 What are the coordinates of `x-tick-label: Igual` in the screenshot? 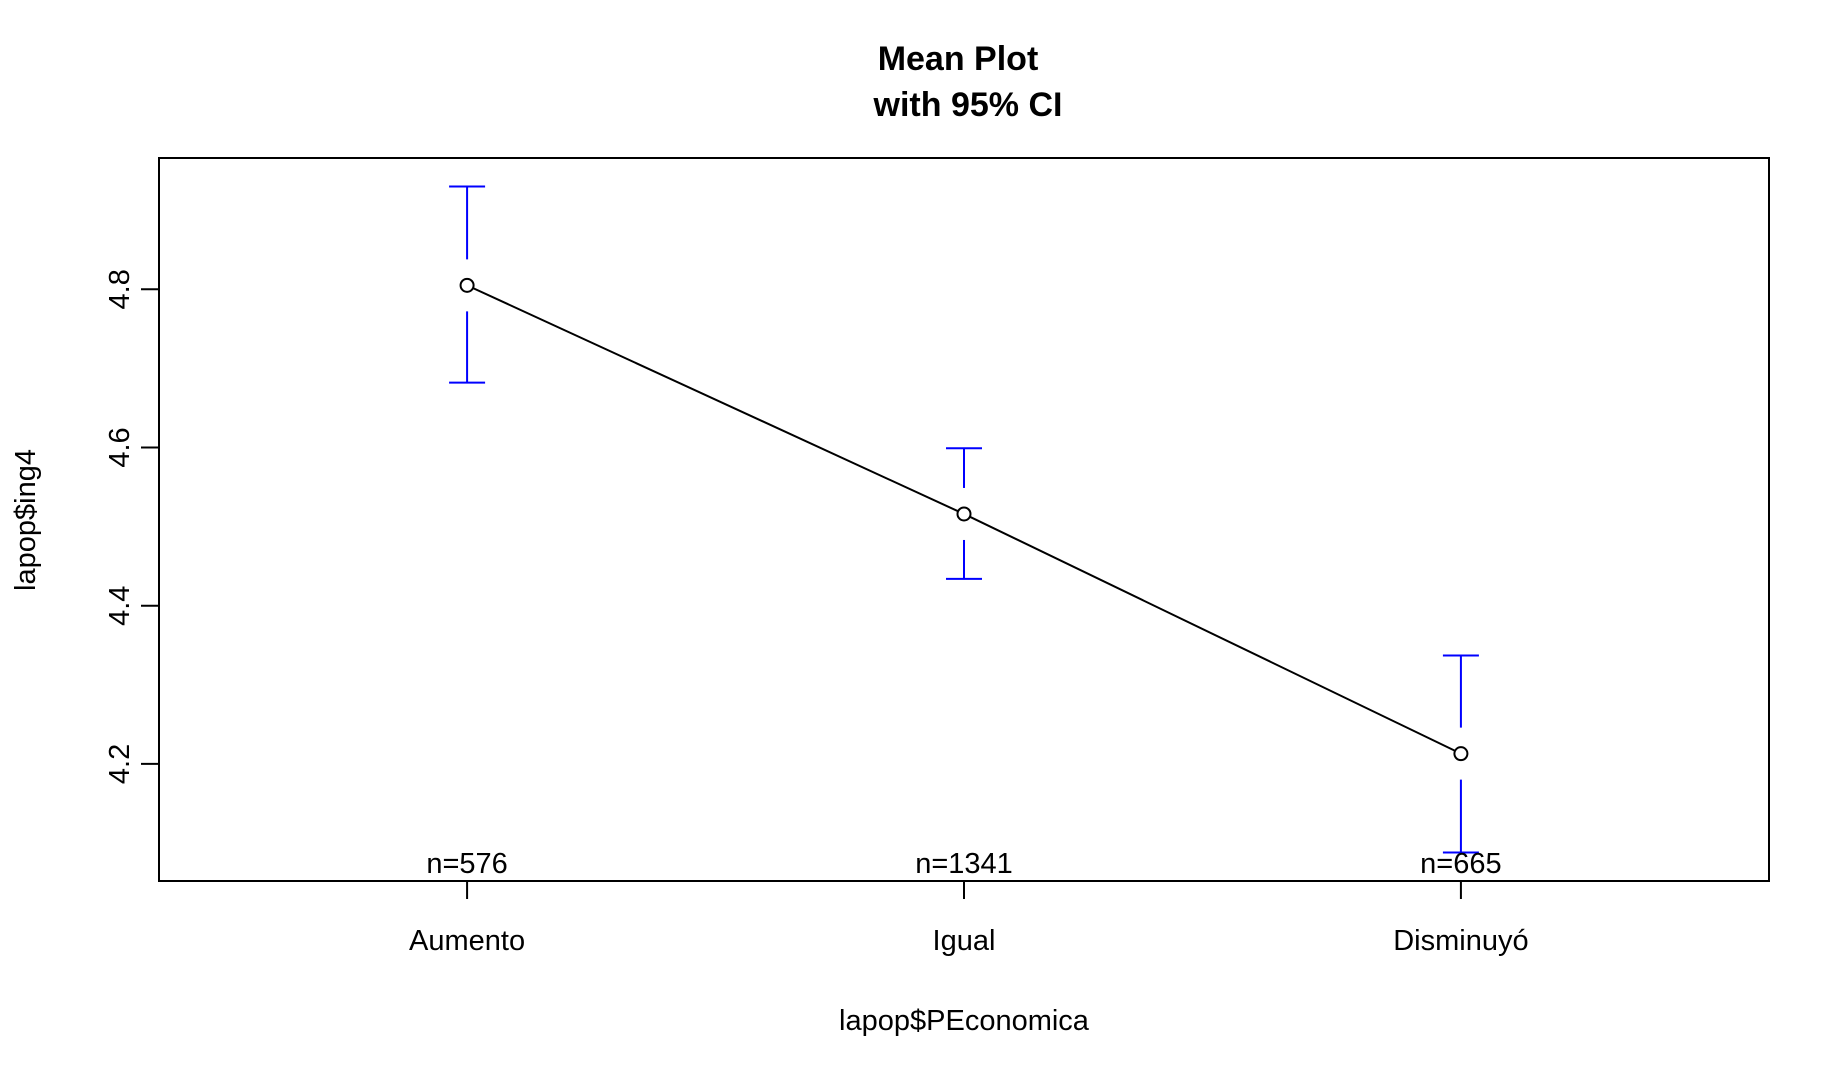 It's located at (964, 941).